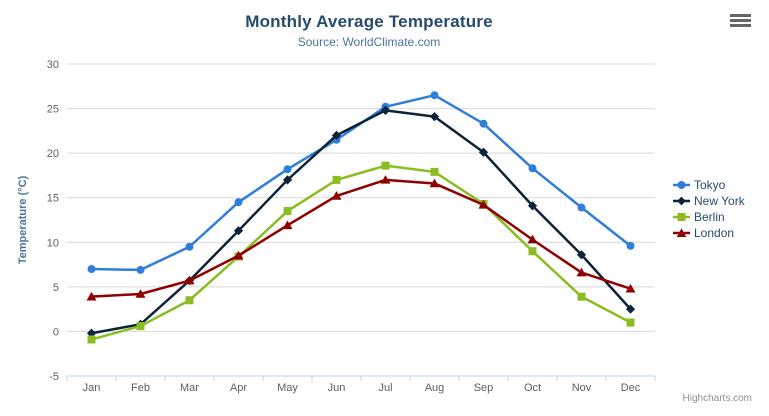 Image resolution: width=769 pixels, height=416 pixels. I want to click on marker-new-york-jun, so click(336, 135).